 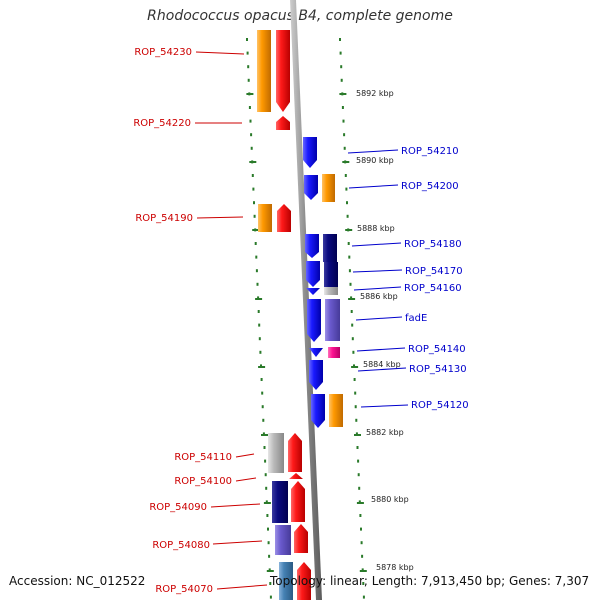 I want to click on gene-label-rop-54070: ROP_54070, so click(x=184, y=589).